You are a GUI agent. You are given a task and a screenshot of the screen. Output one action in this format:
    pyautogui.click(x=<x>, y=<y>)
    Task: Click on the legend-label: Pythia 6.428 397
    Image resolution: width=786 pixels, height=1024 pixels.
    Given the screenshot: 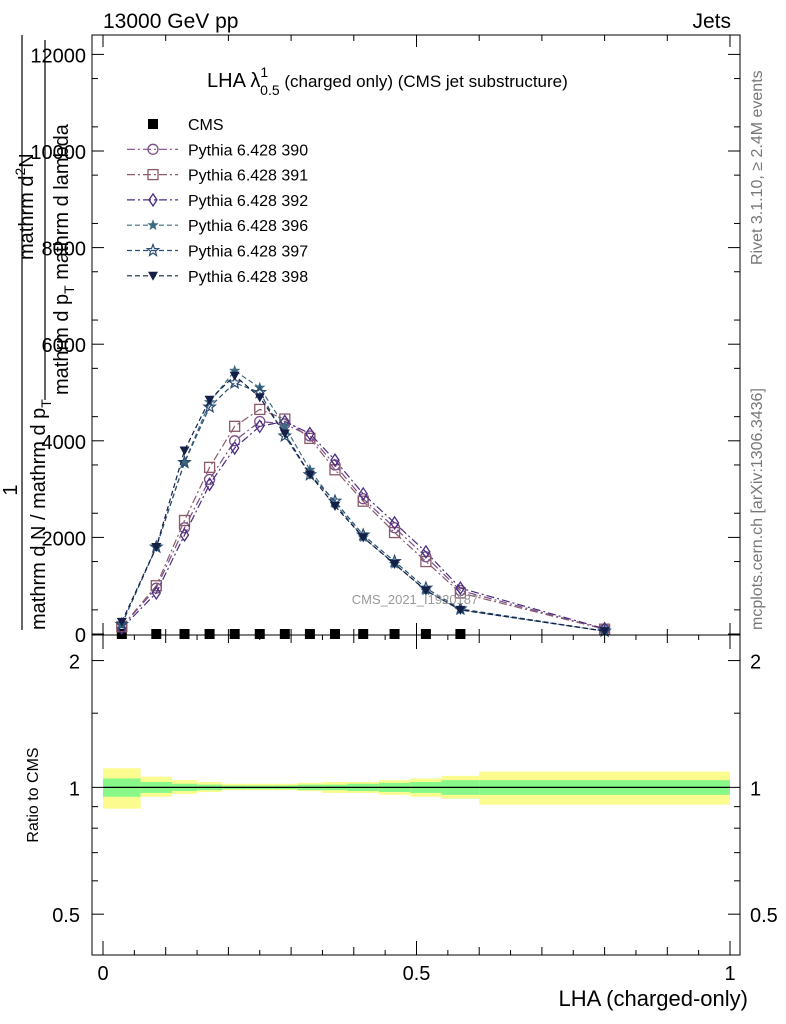 What is the action you would take?
    pyautogui.click(x=248, y=252)
    